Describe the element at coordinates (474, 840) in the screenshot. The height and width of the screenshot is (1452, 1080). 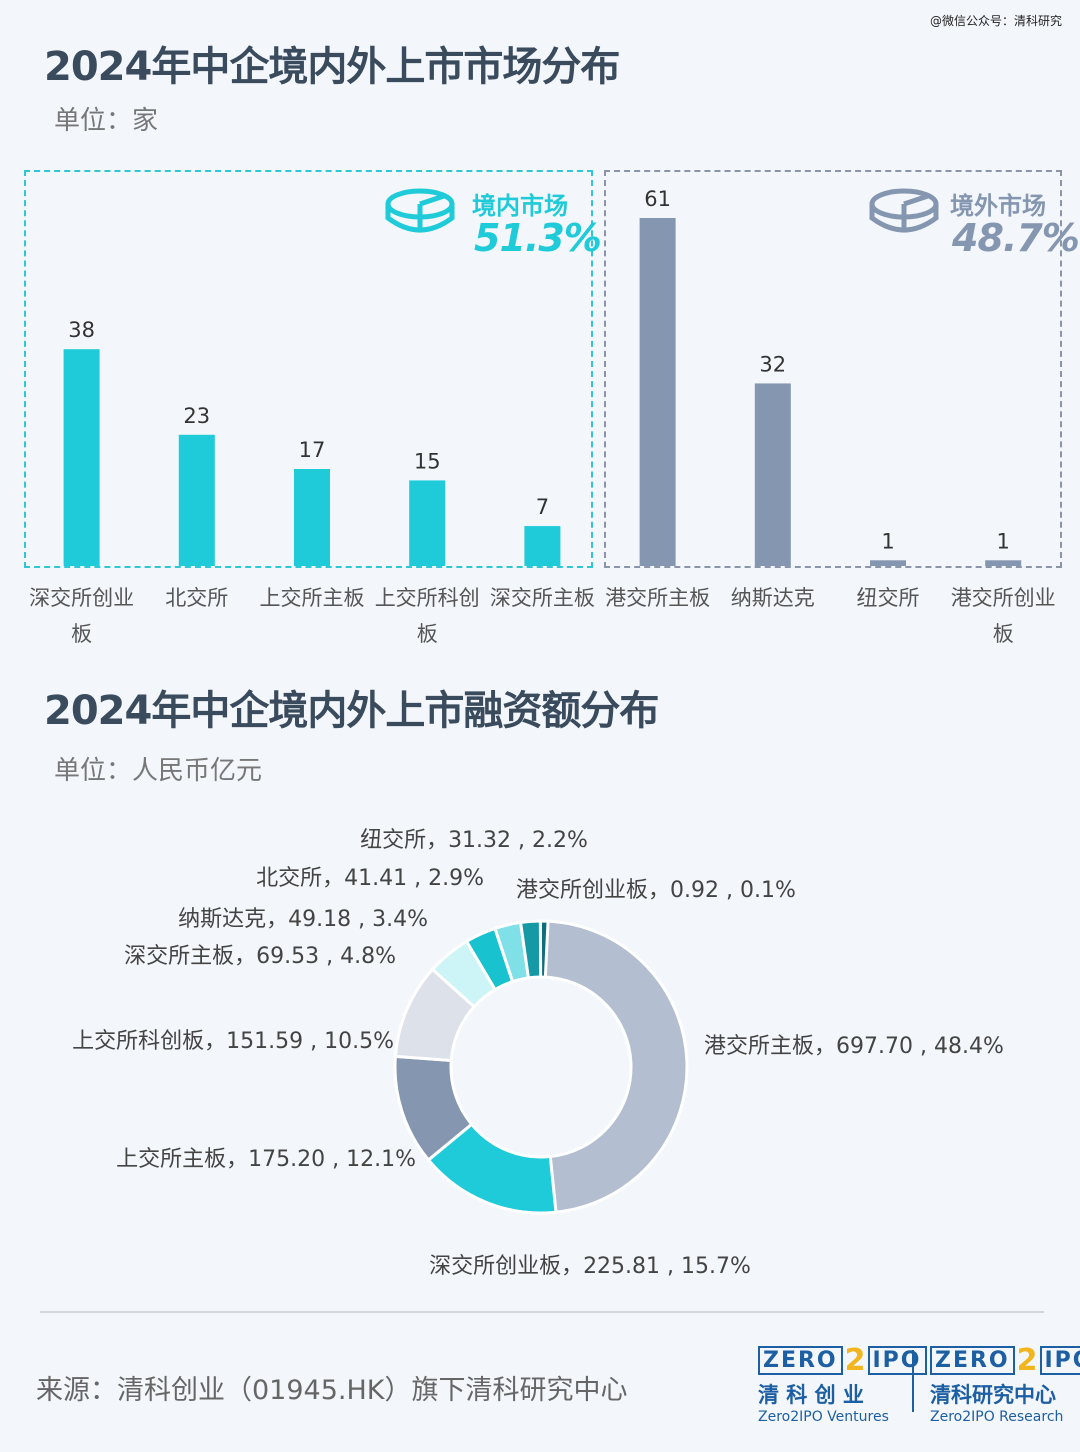
I see `donut-label: 纽交所，31.32 , 2.2%` at that location.